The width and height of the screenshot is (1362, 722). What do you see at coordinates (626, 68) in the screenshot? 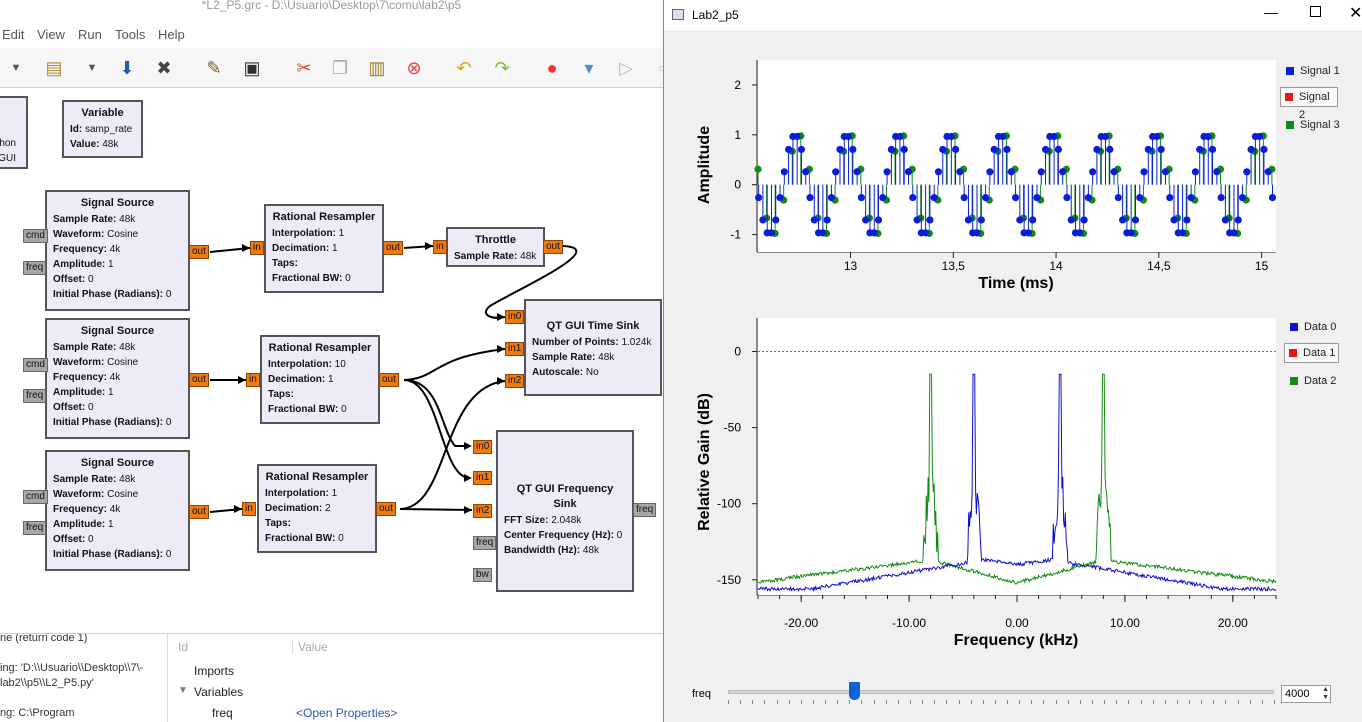
I see `run-icon: ▷` at bounding box center [626, 68].